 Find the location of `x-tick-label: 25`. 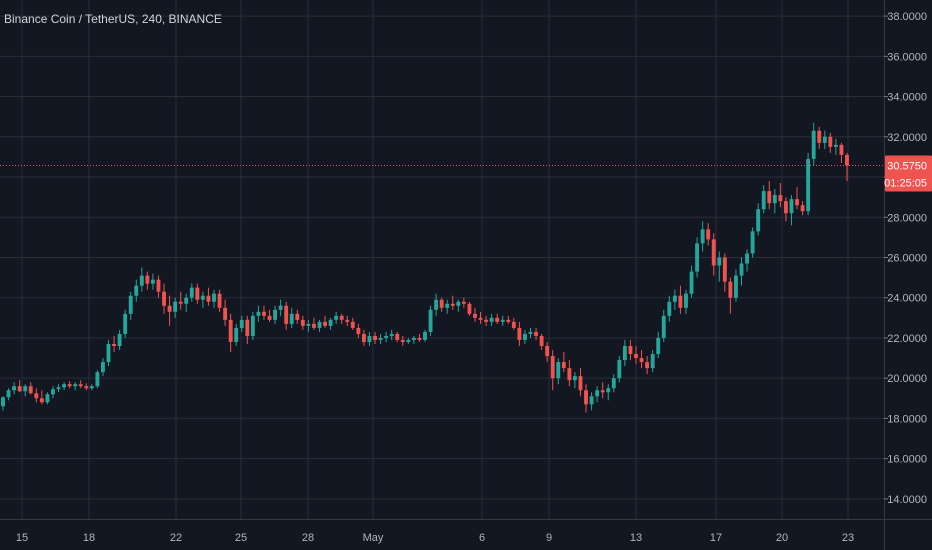

x-tick-label: 25 is located at coordinates (241, 538).